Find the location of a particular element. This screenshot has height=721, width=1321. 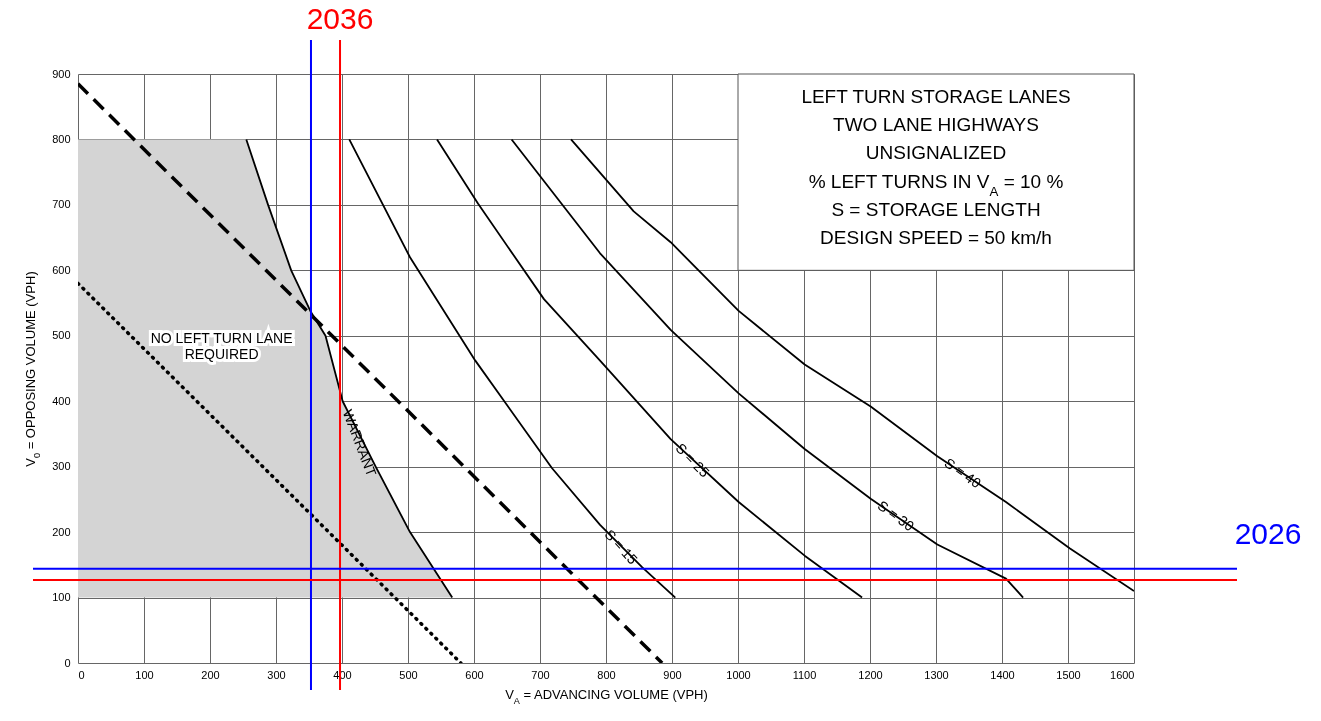

x-tick-label: 600 is located at coordinates (474, 674).